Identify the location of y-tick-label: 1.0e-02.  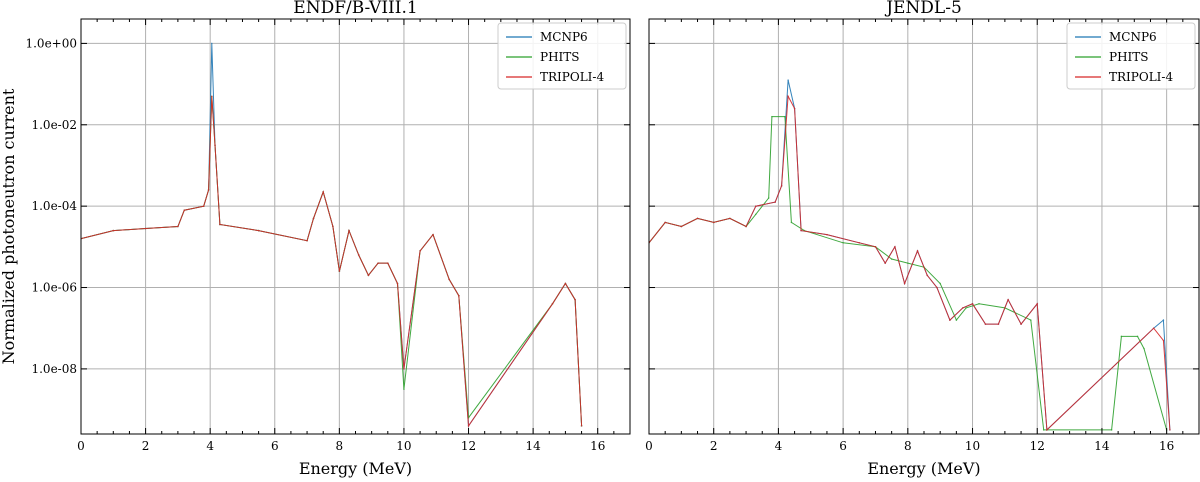
(54, 125).